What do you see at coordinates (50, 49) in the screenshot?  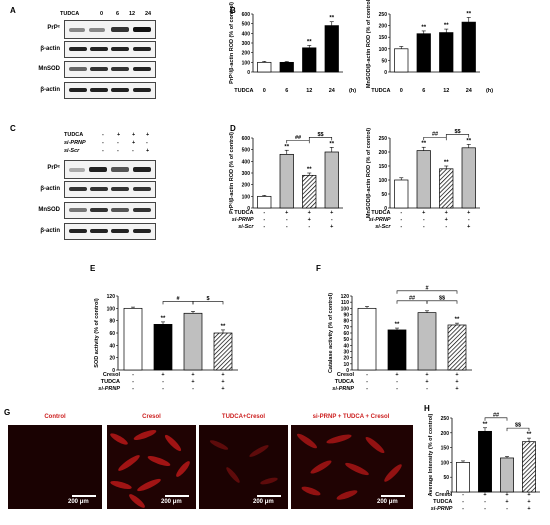 I see `blot-a-row-label: β-actin` at bounding box center [50, 49].